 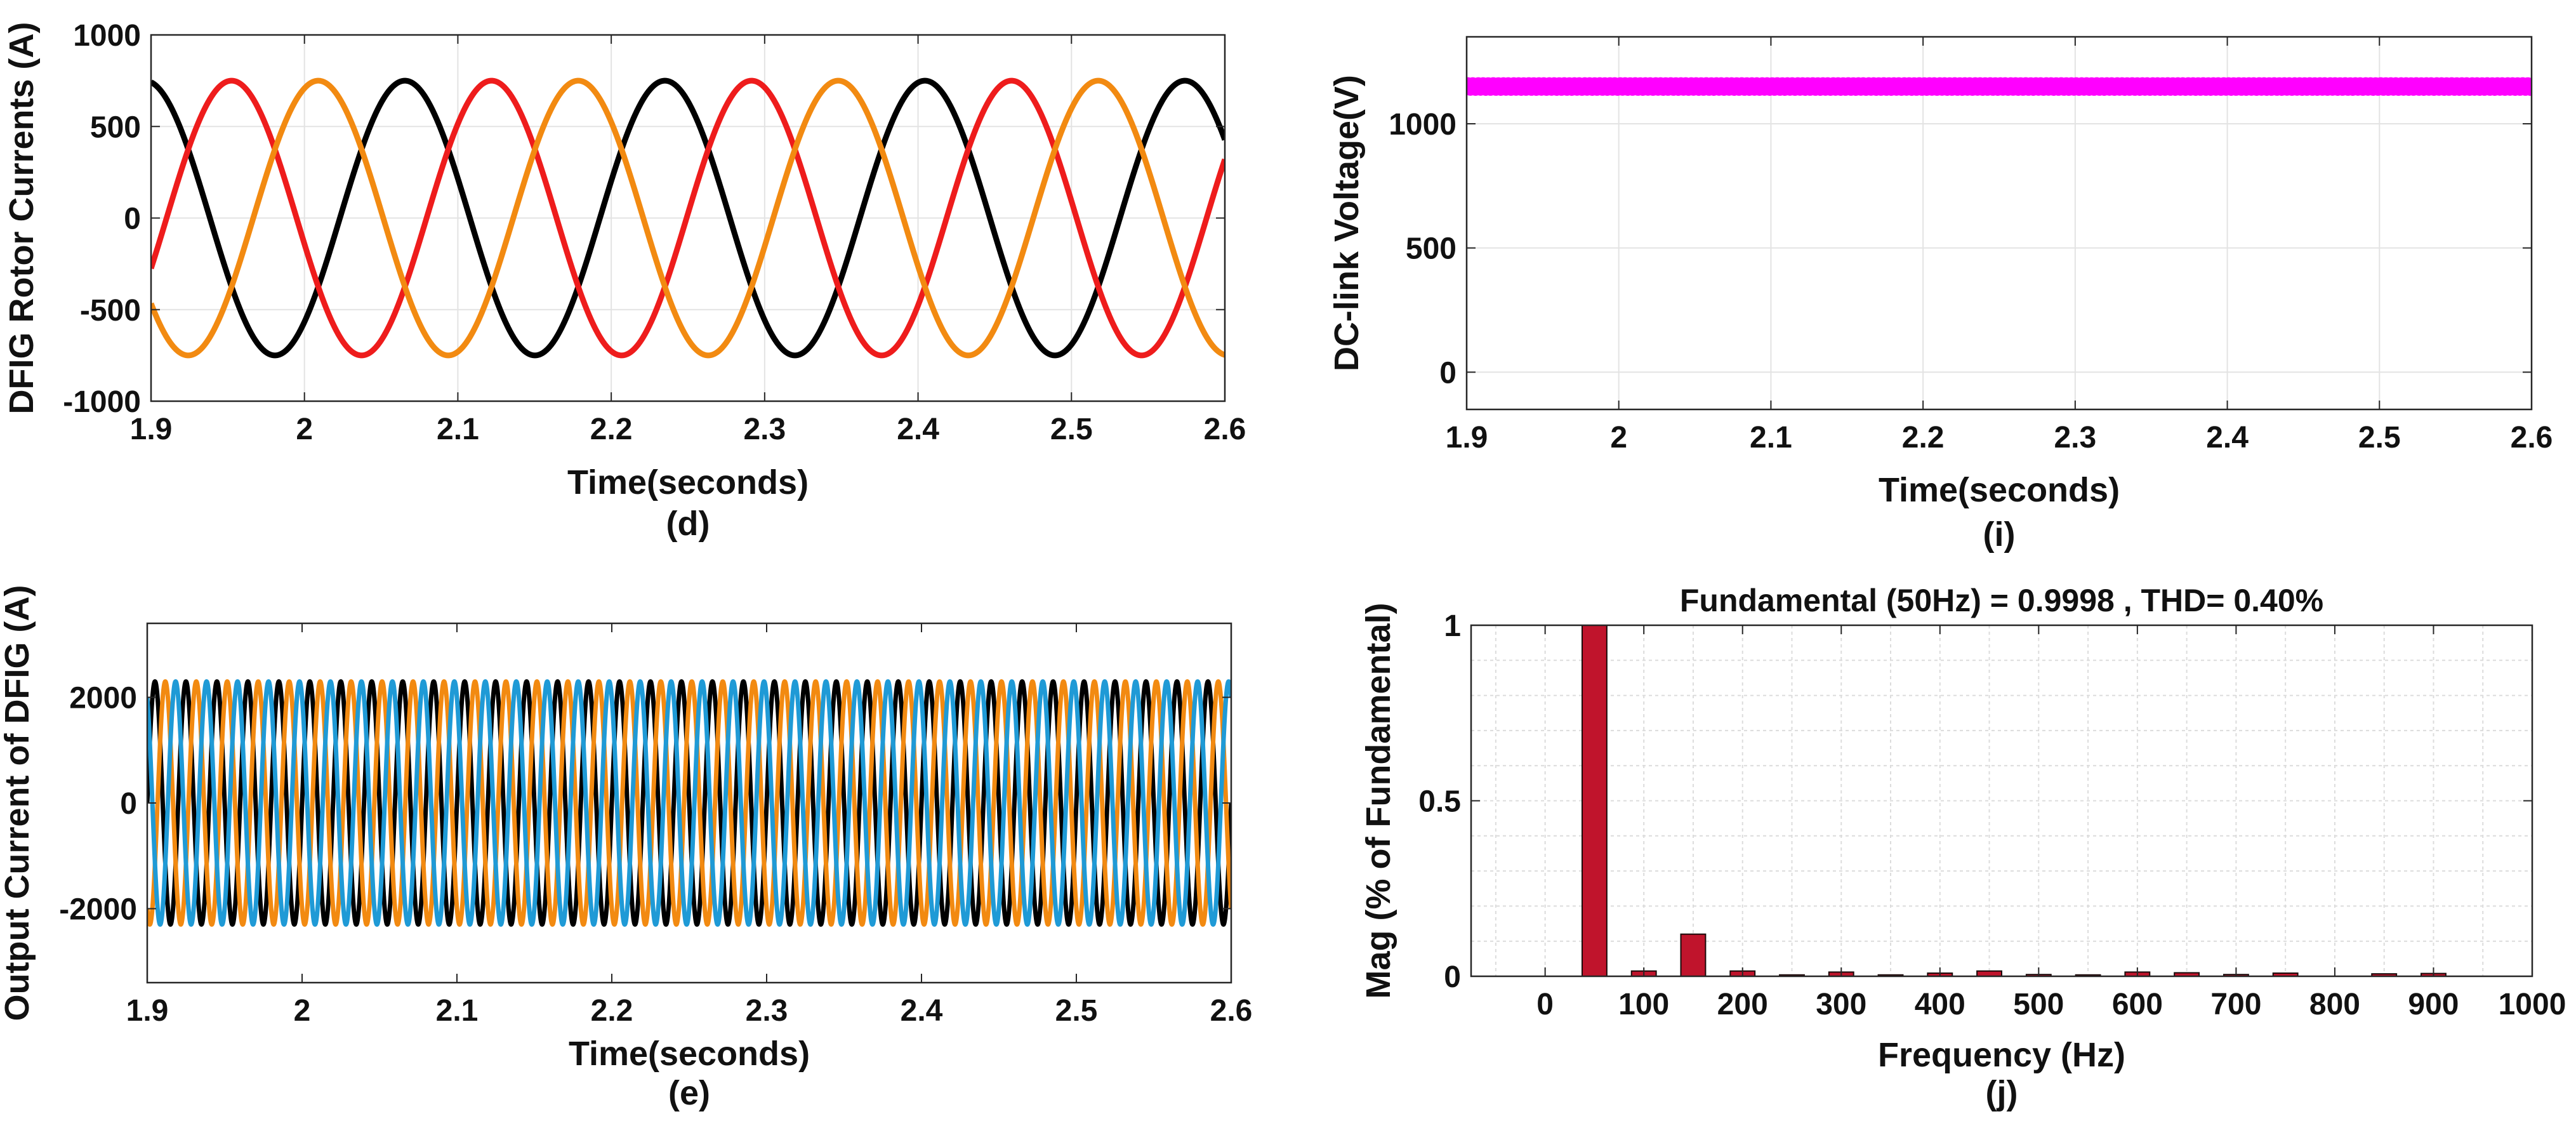 I want to click on axes-box-i, so click(x=1999, y=223).